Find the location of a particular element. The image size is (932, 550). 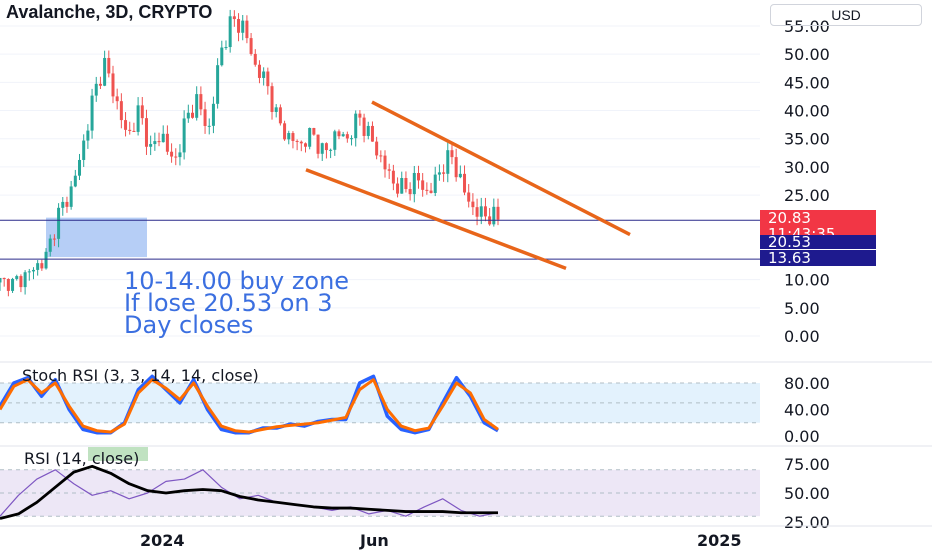

wedge-upper-trendline is located at coordinates (501, 168).